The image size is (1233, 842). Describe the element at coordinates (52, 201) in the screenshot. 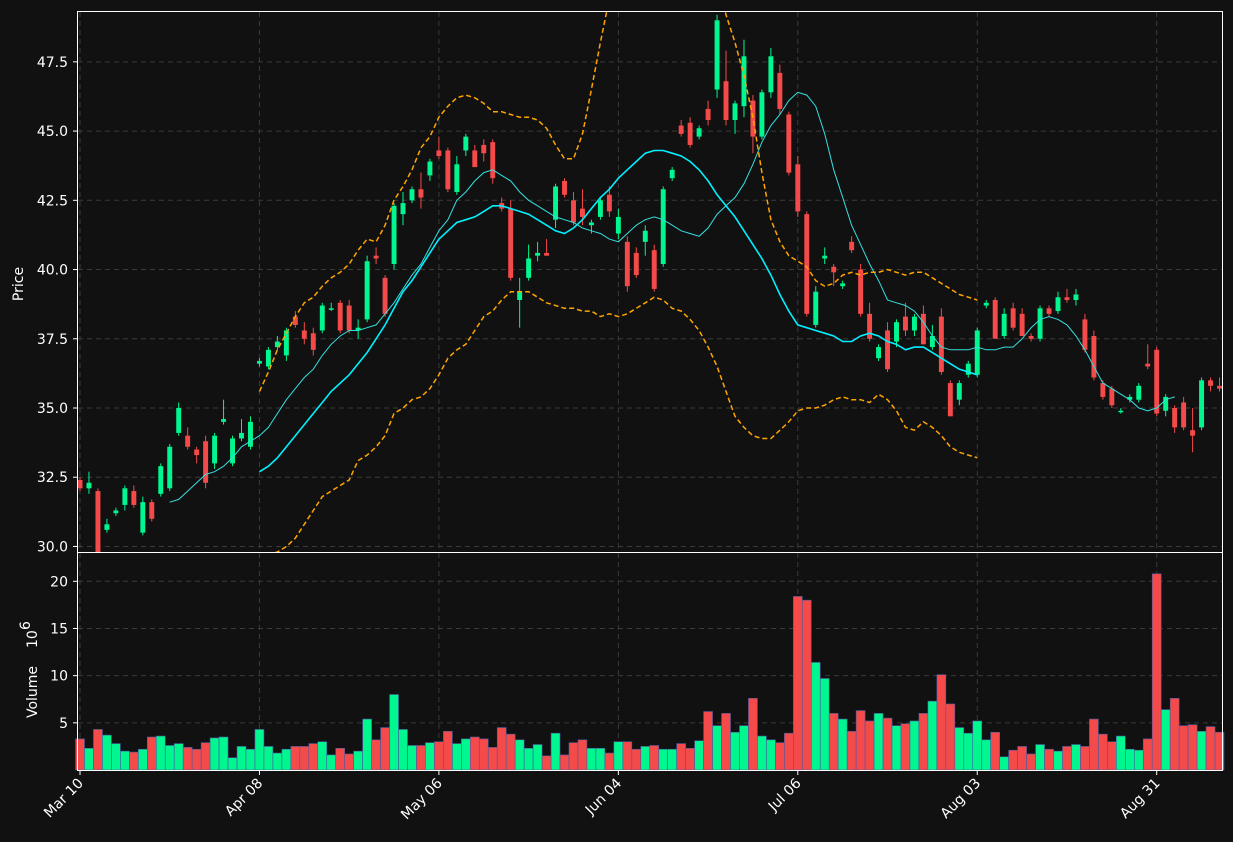

I see `price-tick-label: 42.5` at that location.